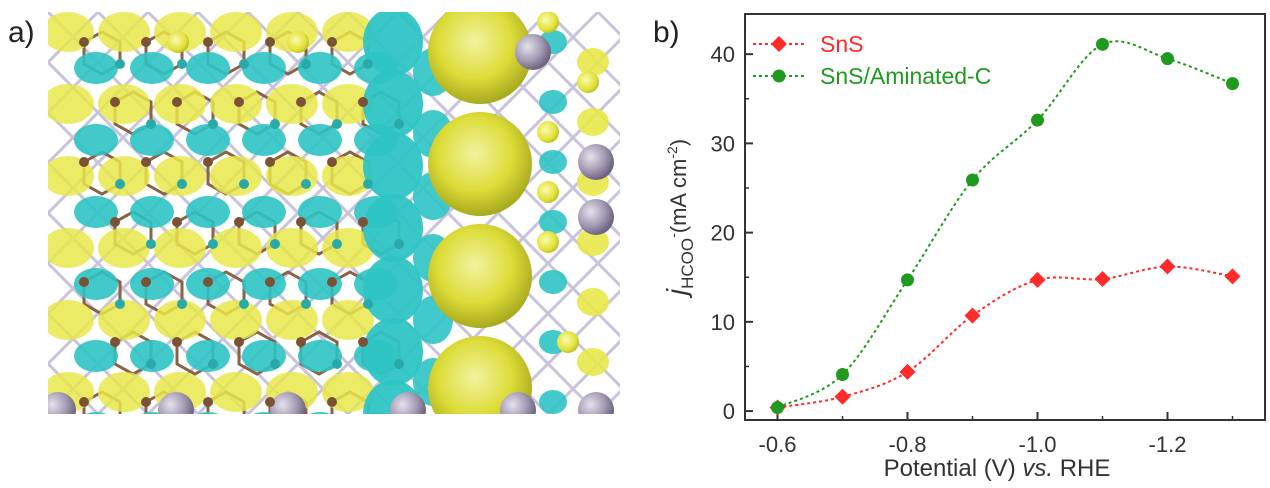 This screenshot has height=488, width=1270. I want to click on panel-b-label: b), so click(666, 32).